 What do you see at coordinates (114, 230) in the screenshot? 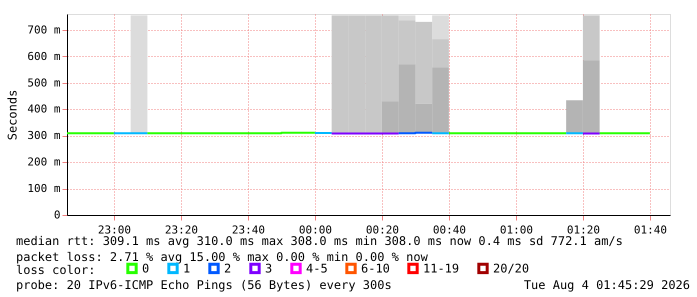
I see `x-tick-label: 23:00` at bounding box center [114, 230].